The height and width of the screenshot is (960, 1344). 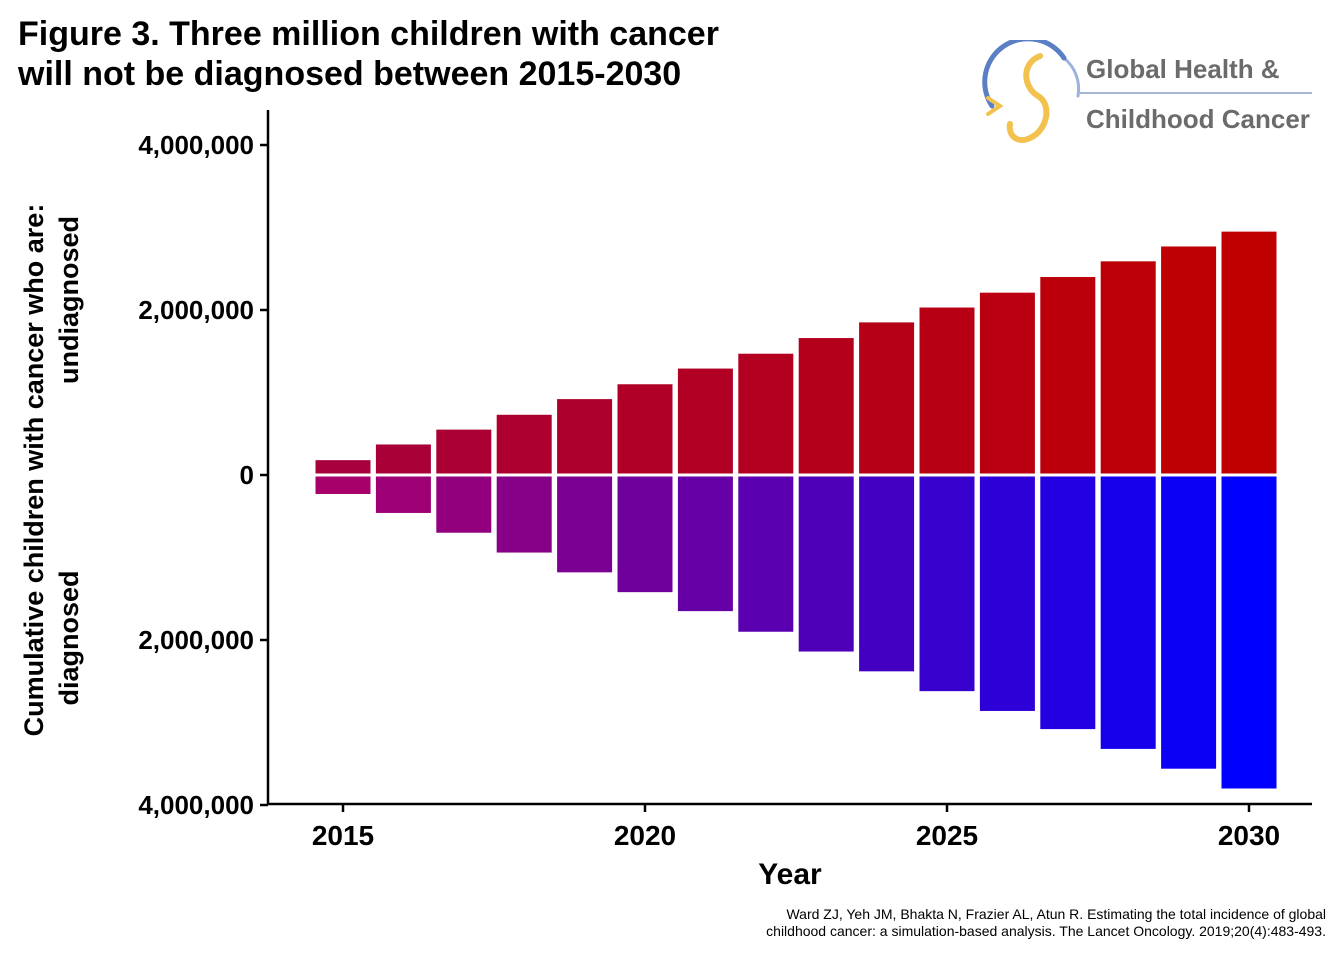 I want to click on x-tick-label: 2030, so click(x=1249, y=835).